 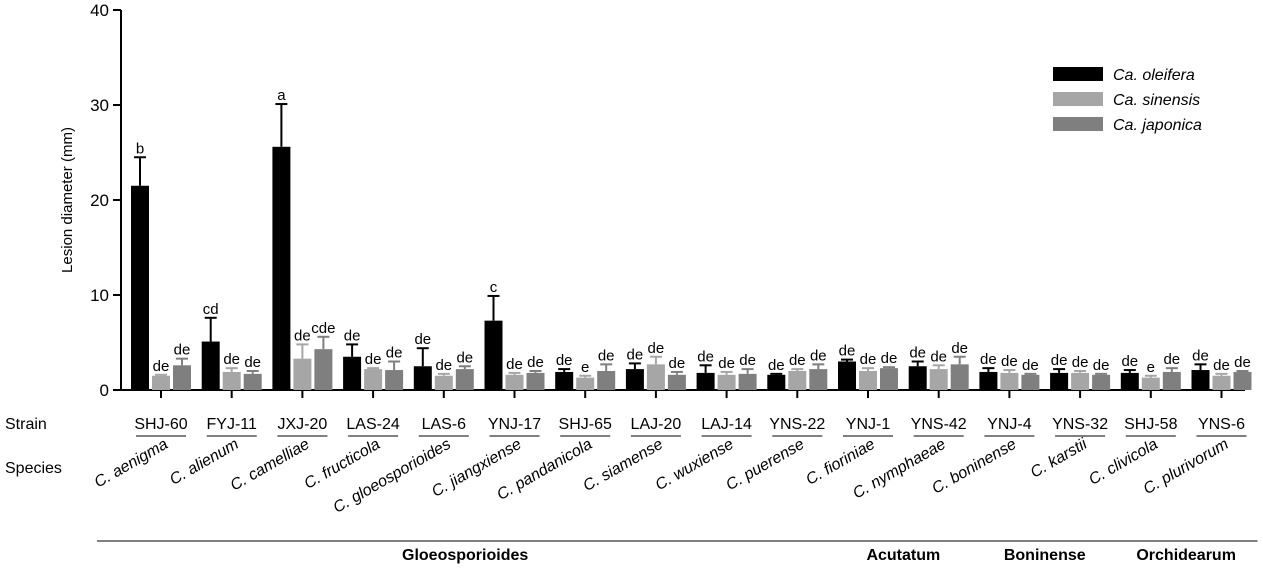 I want to click on strain-label: JXJ-20, so click(x=303, y=424).